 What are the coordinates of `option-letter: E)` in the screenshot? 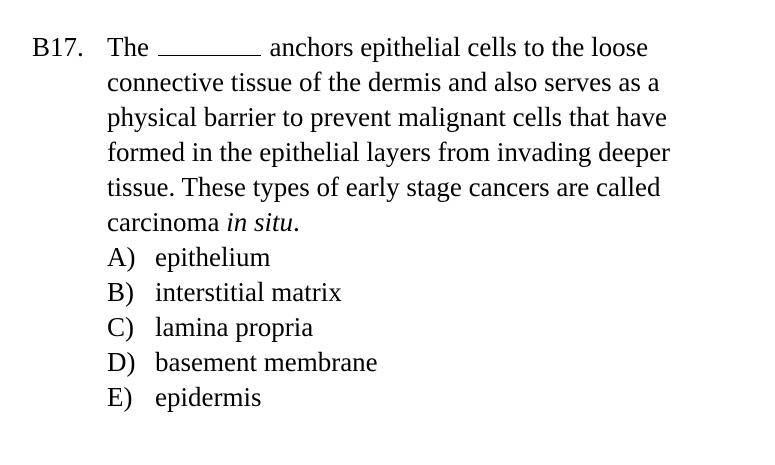 It's located at (120, 397).